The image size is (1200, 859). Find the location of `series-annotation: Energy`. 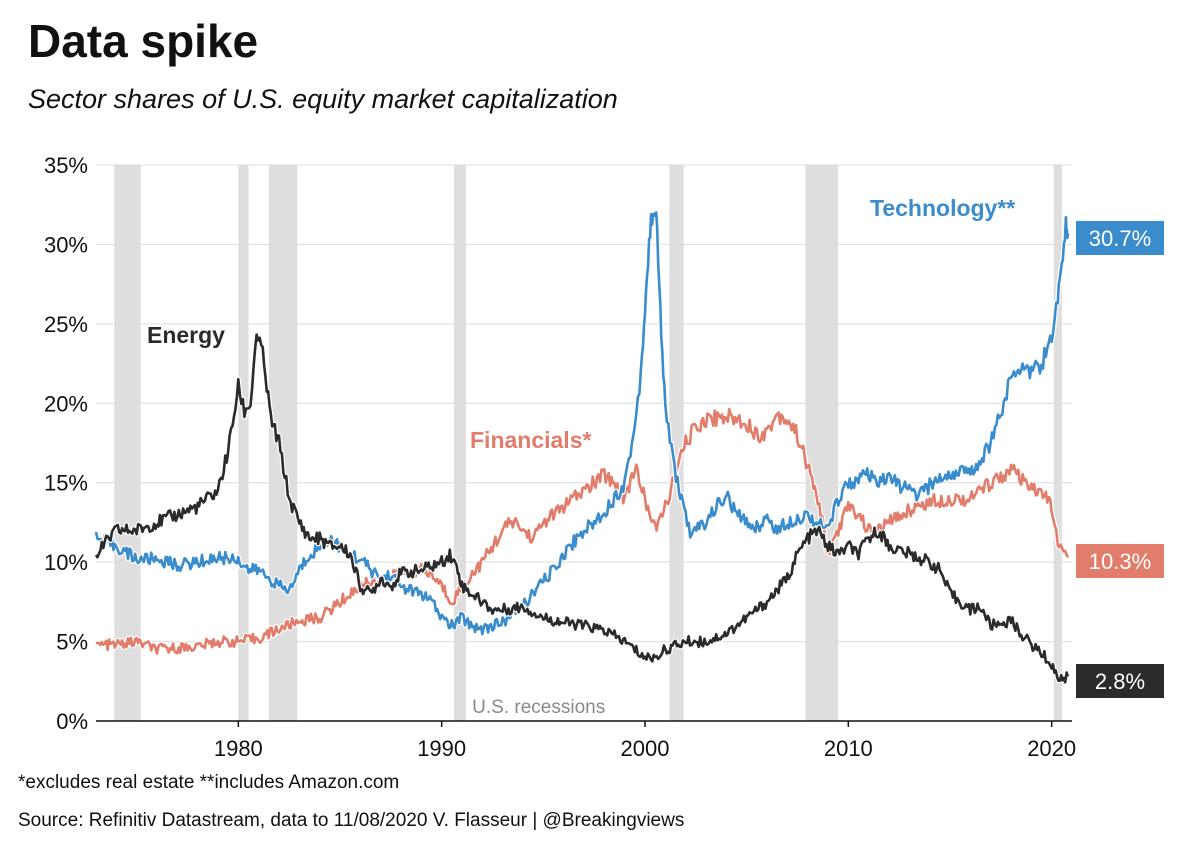

series-annotation: Energy is located at coordinates (186, 335).